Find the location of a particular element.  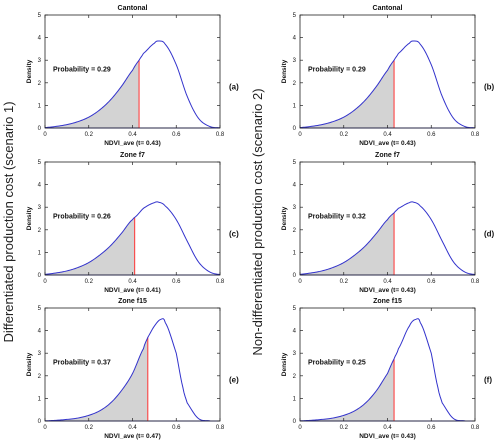

panel-letter: (d) is located at coordinates (489, 234).